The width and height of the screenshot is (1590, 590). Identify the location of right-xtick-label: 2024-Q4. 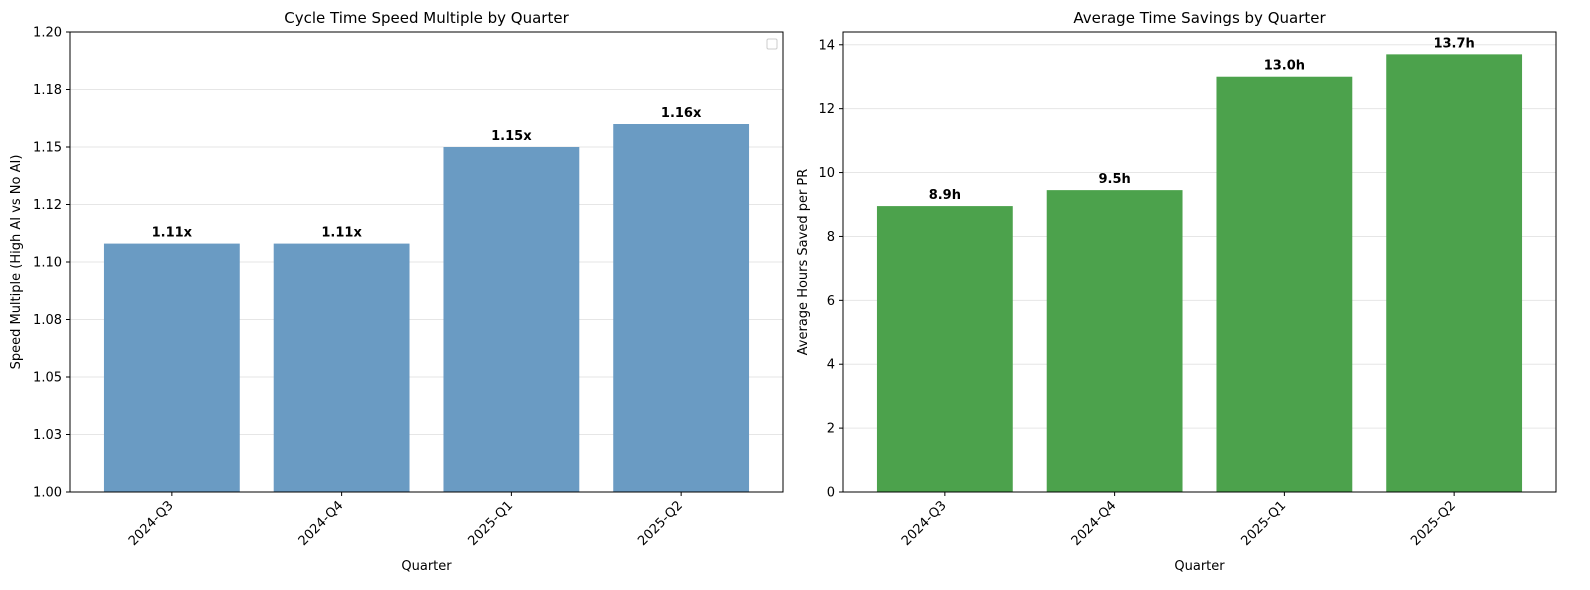
(1094, 523).